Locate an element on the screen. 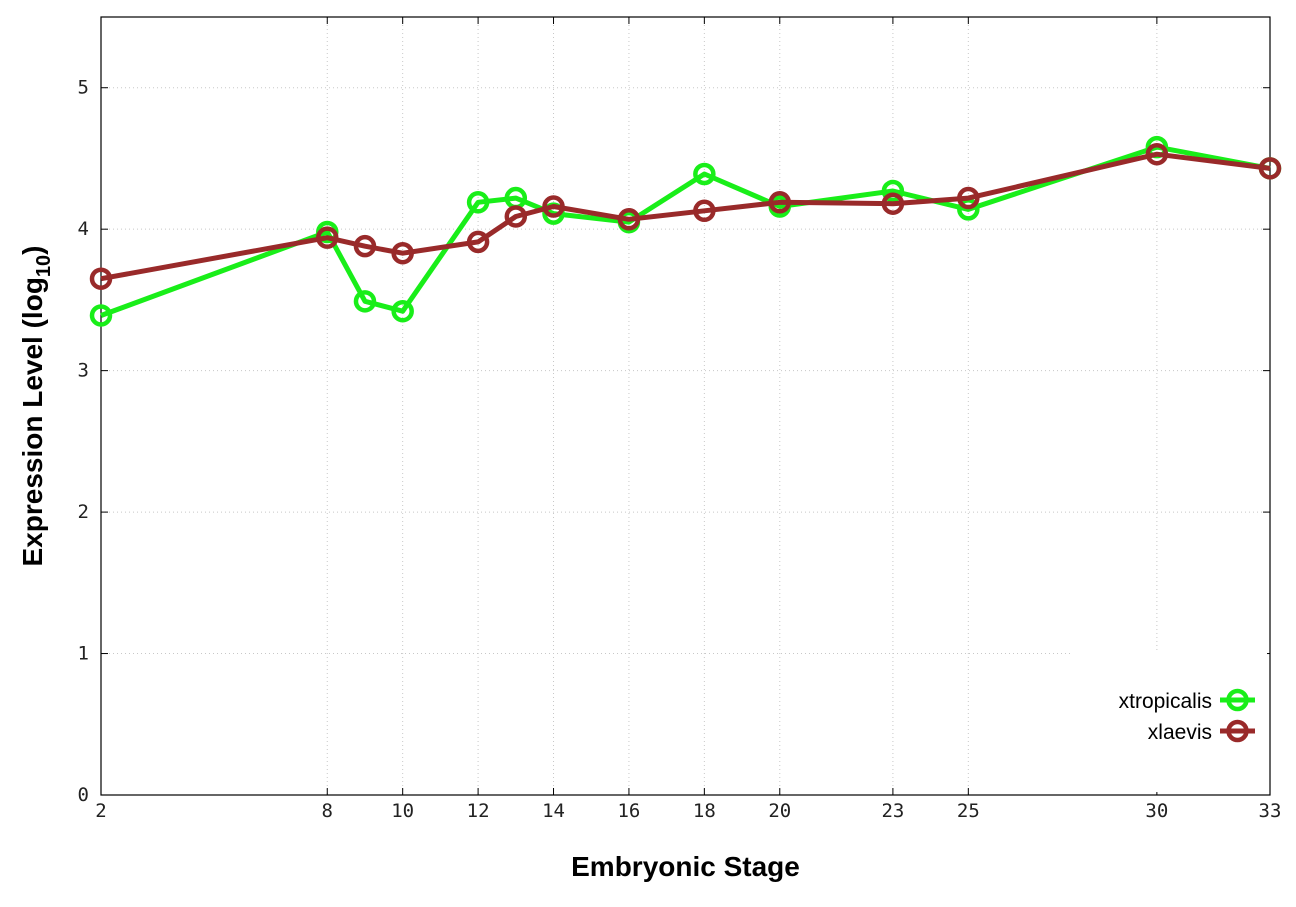 This screenshot has height=907, width=1296. x-tick-label: 2 is located at coordinates (100, 811).